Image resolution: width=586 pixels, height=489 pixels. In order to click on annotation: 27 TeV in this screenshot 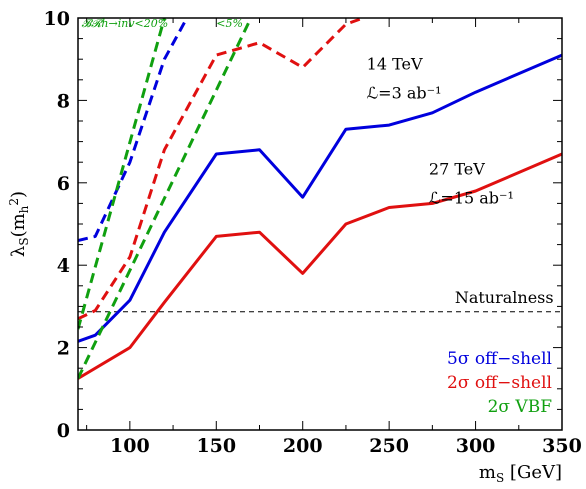, I will do `click(457, 169)`.